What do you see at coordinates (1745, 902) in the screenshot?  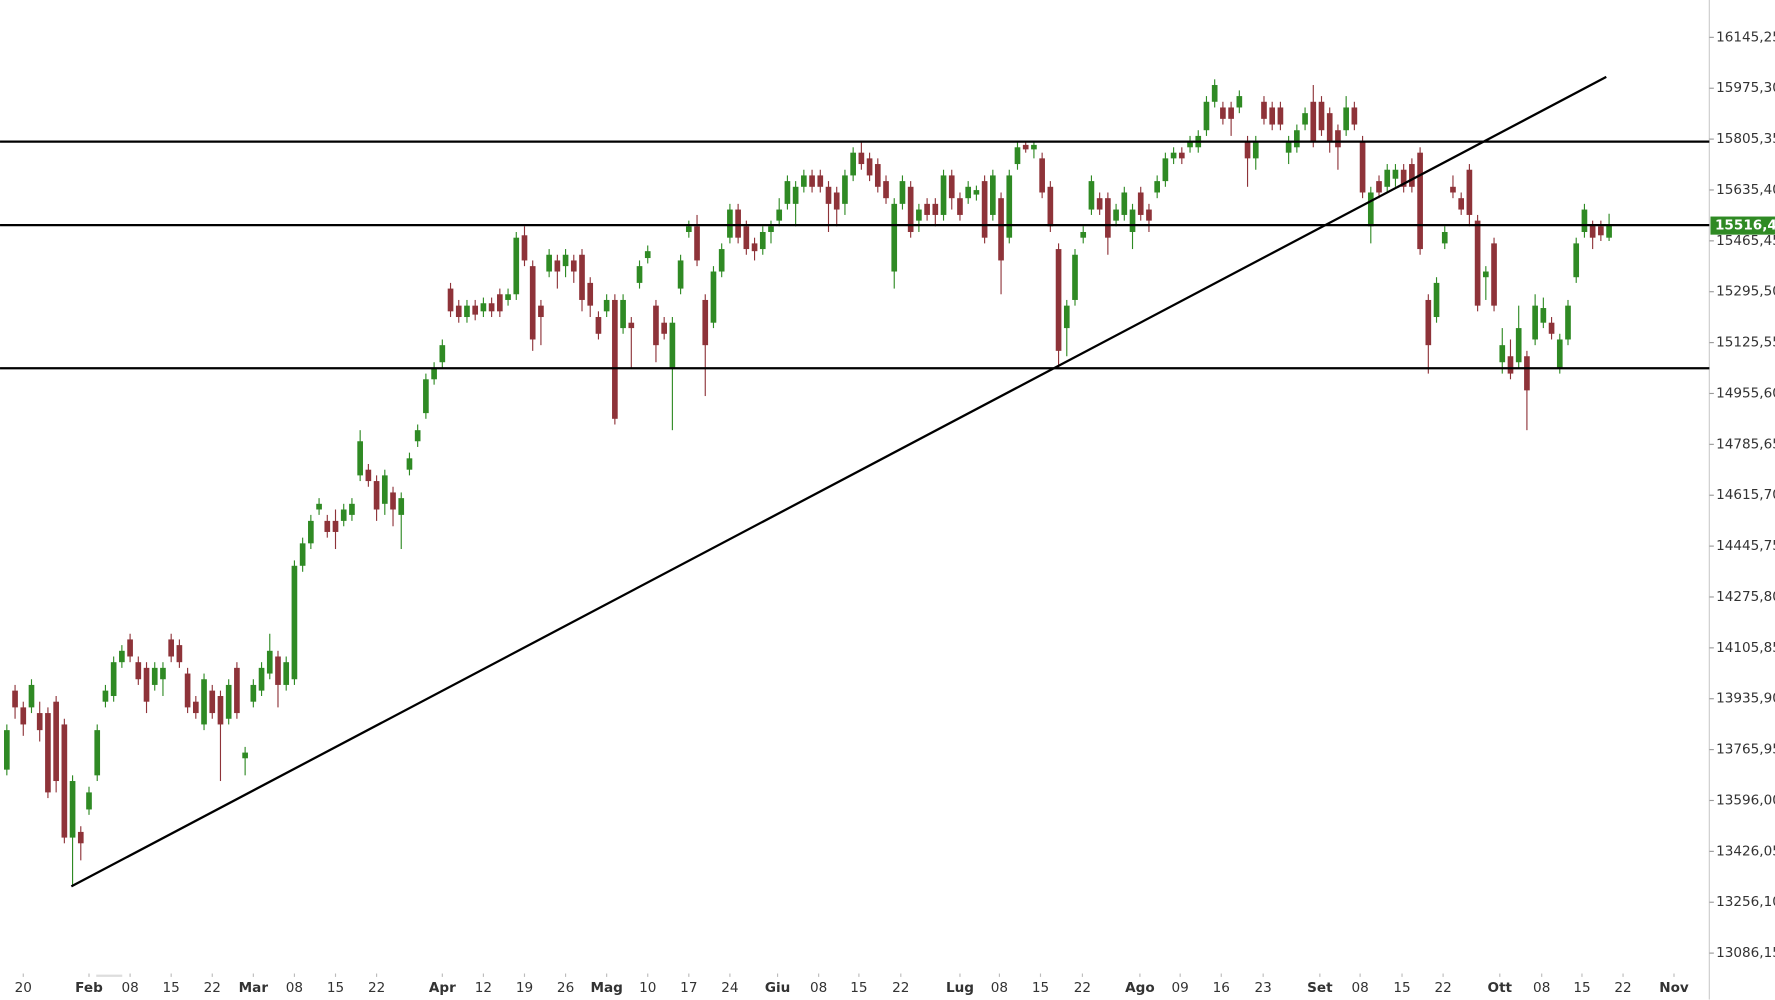 I see `y-tick-label: 13256,10` at bounding box center [1745, 902].